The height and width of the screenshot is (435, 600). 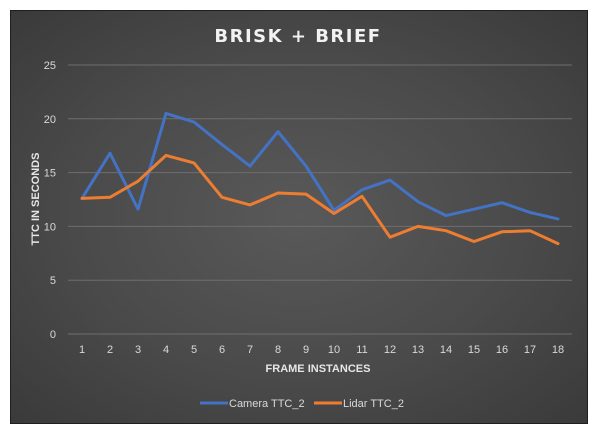 I want to click on x-tick-label: 14, so click(x=446, y=350).